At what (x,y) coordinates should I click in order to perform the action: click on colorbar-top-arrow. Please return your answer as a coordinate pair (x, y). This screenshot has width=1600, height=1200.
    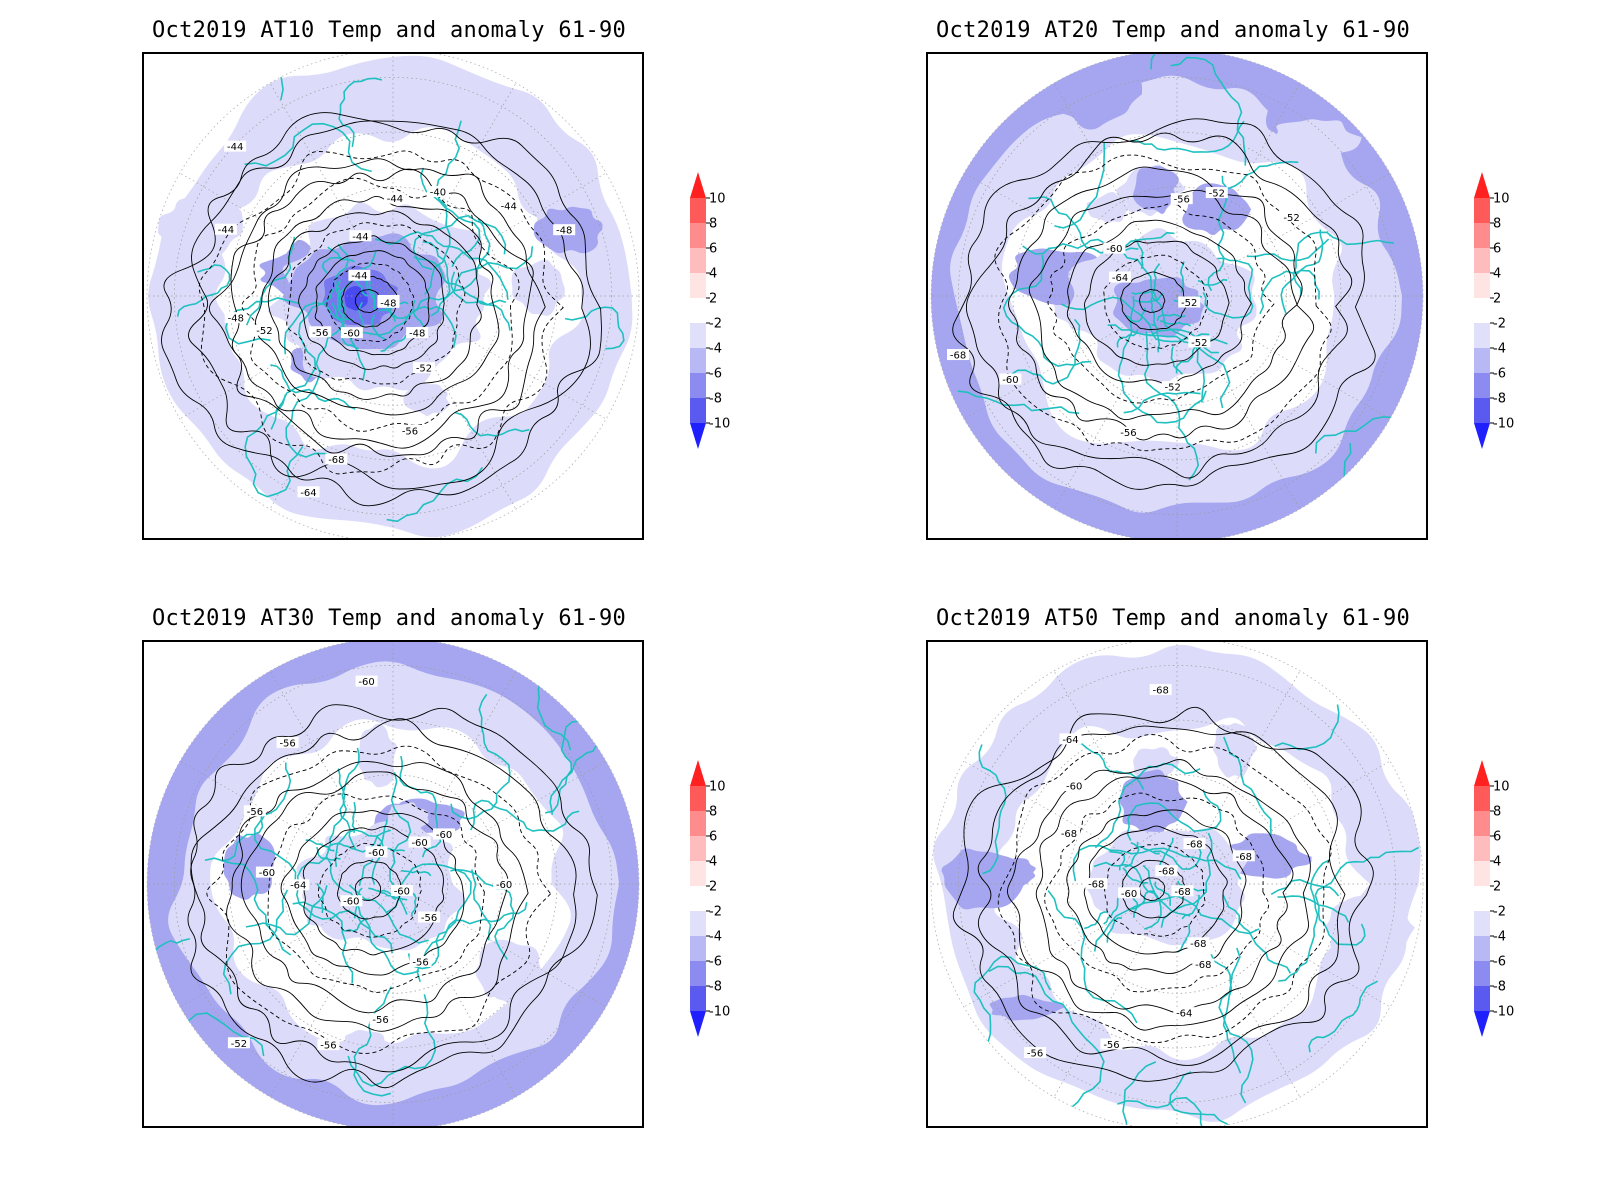
    Looking at the image, I should click on (698, 773).